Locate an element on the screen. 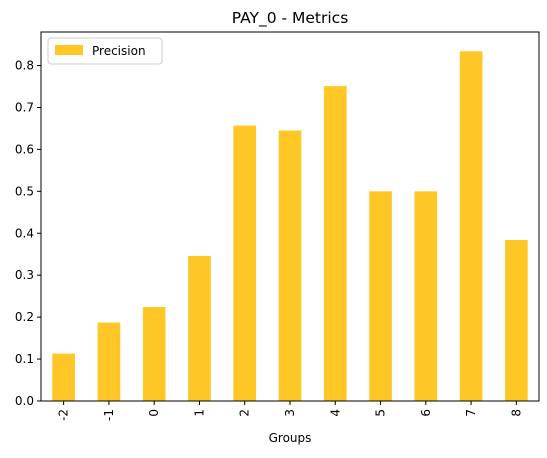 The image size is (547, 458). legend-box is located at coordinates (105, 51).